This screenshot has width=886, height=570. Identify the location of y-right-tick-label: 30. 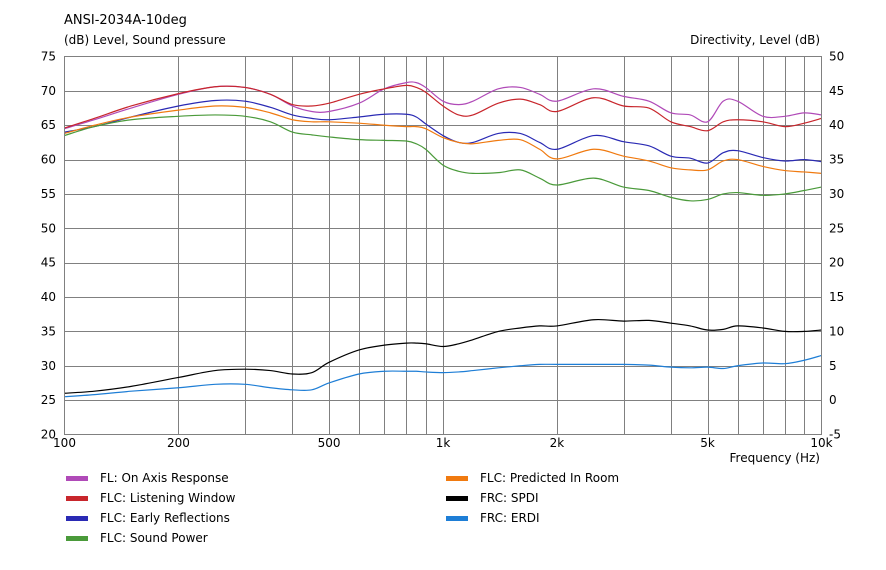
(836, 194).